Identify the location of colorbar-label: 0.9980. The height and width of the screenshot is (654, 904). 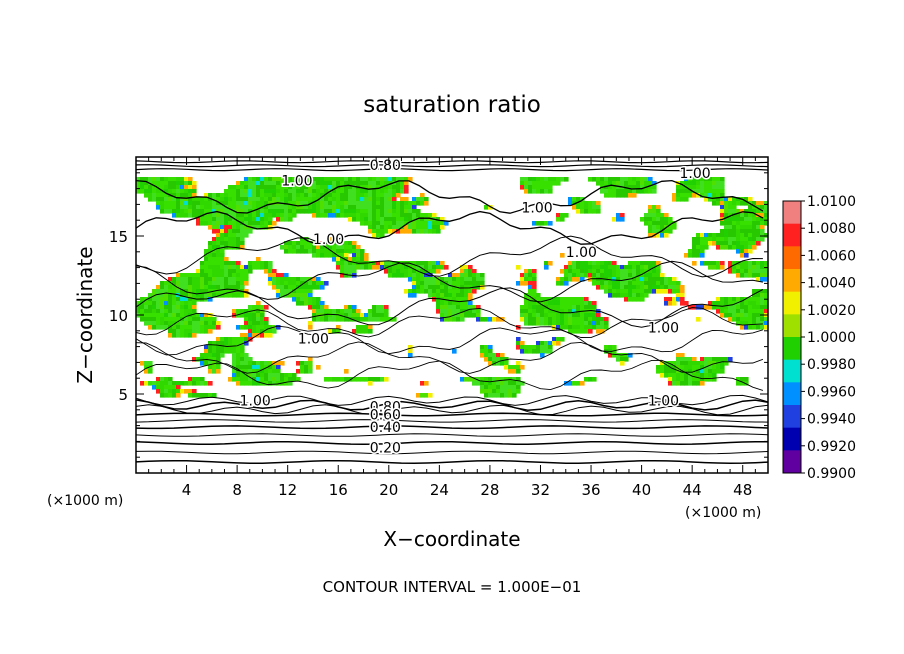
(831, 365).